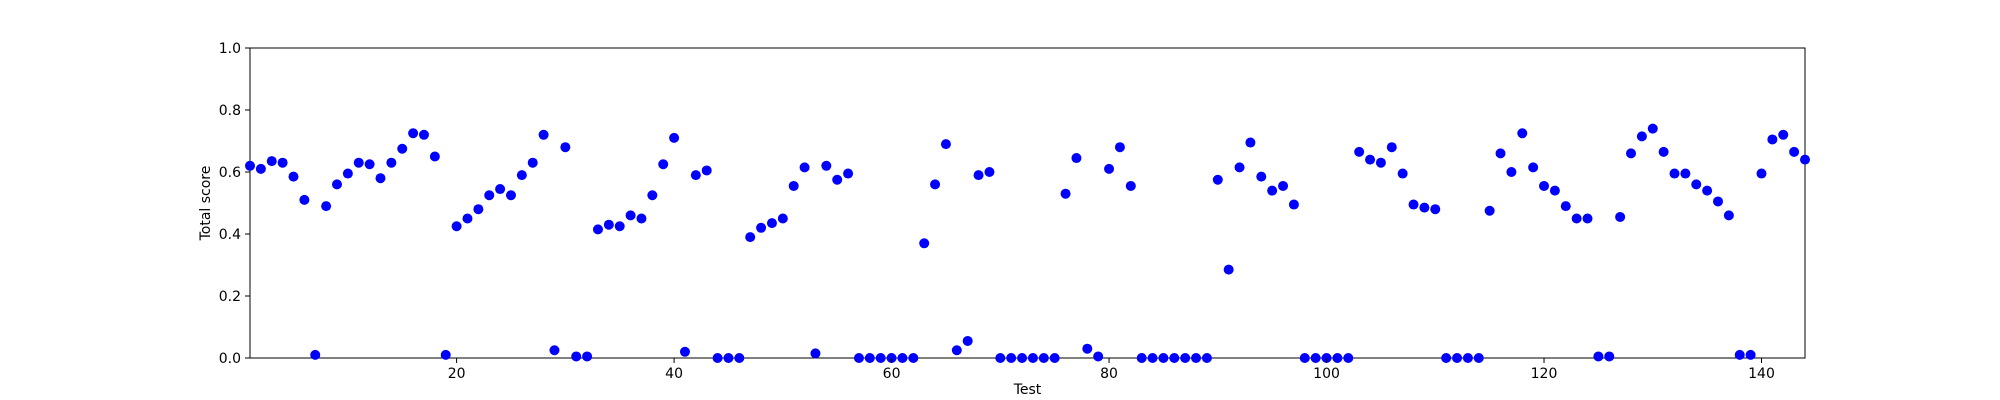  I want to click on y-tick-label: 0.0, so click(230, 359).